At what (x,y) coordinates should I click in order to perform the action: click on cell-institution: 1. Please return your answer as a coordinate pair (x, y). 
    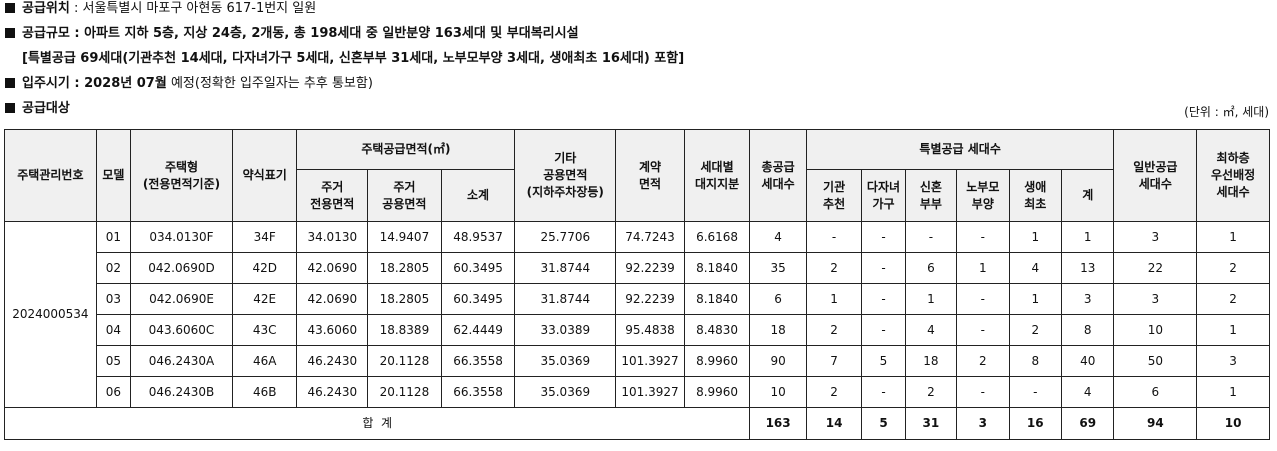
    Looking at the image, I should click on (834, 299).